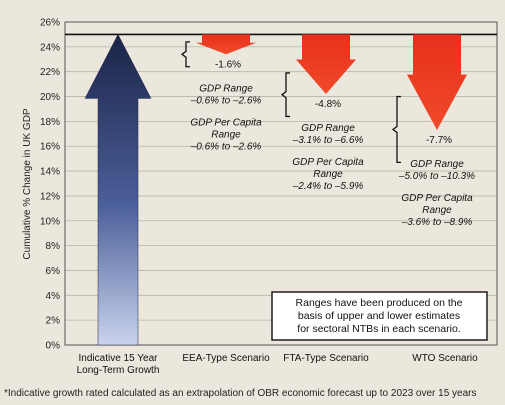 This screenshot has height=405, width=505. What do you see at coordinates (228, 64) in the screenshot?
I see `scenario-change-label: -1.6%` at bounding box center [228, 64].